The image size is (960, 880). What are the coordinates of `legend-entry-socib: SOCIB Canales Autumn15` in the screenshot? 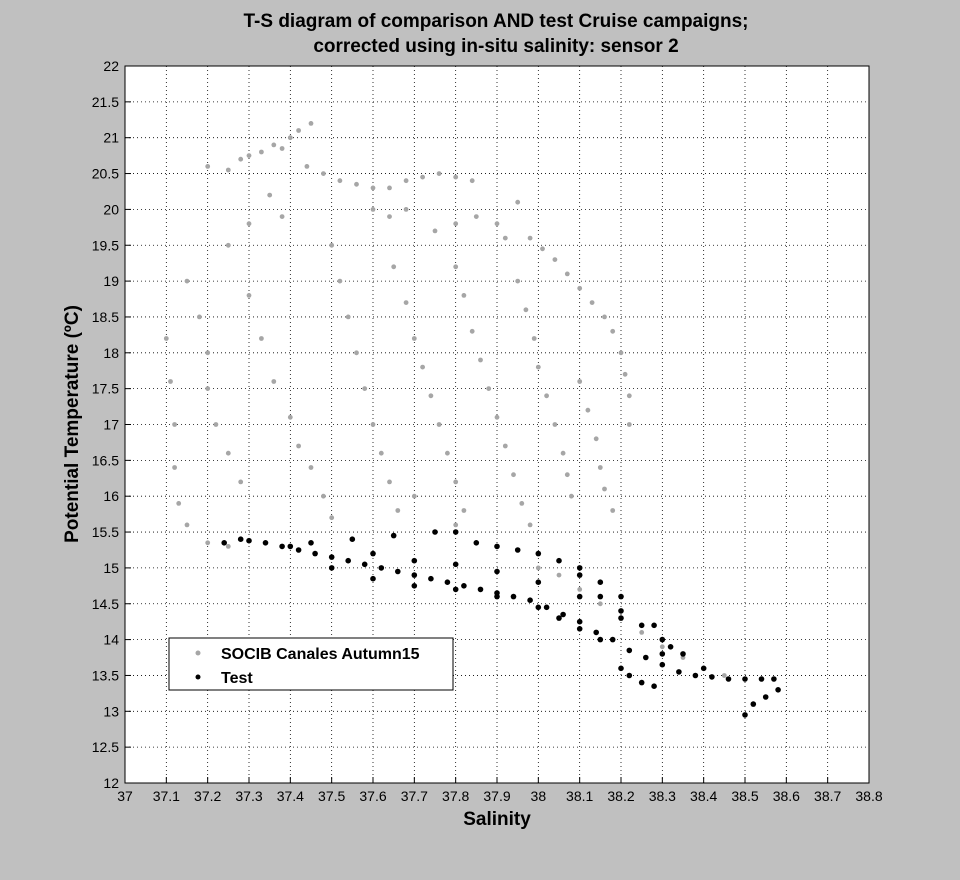 It's located at (320, 654).